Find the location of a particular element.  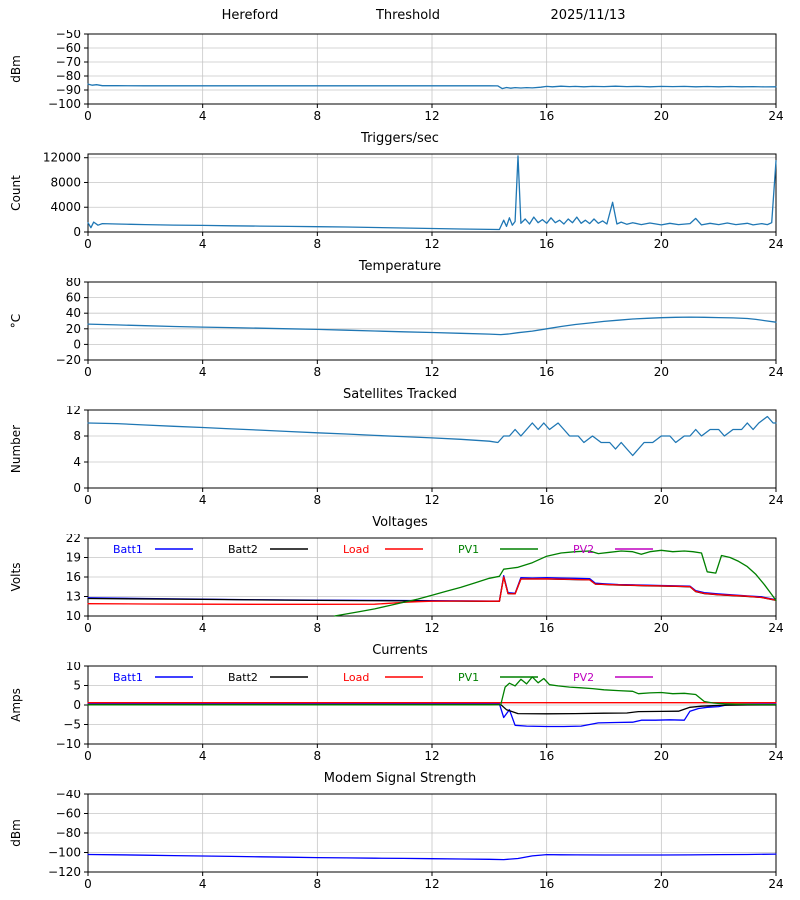

y-axis-label: Volts is located at coordinates (16, 577).